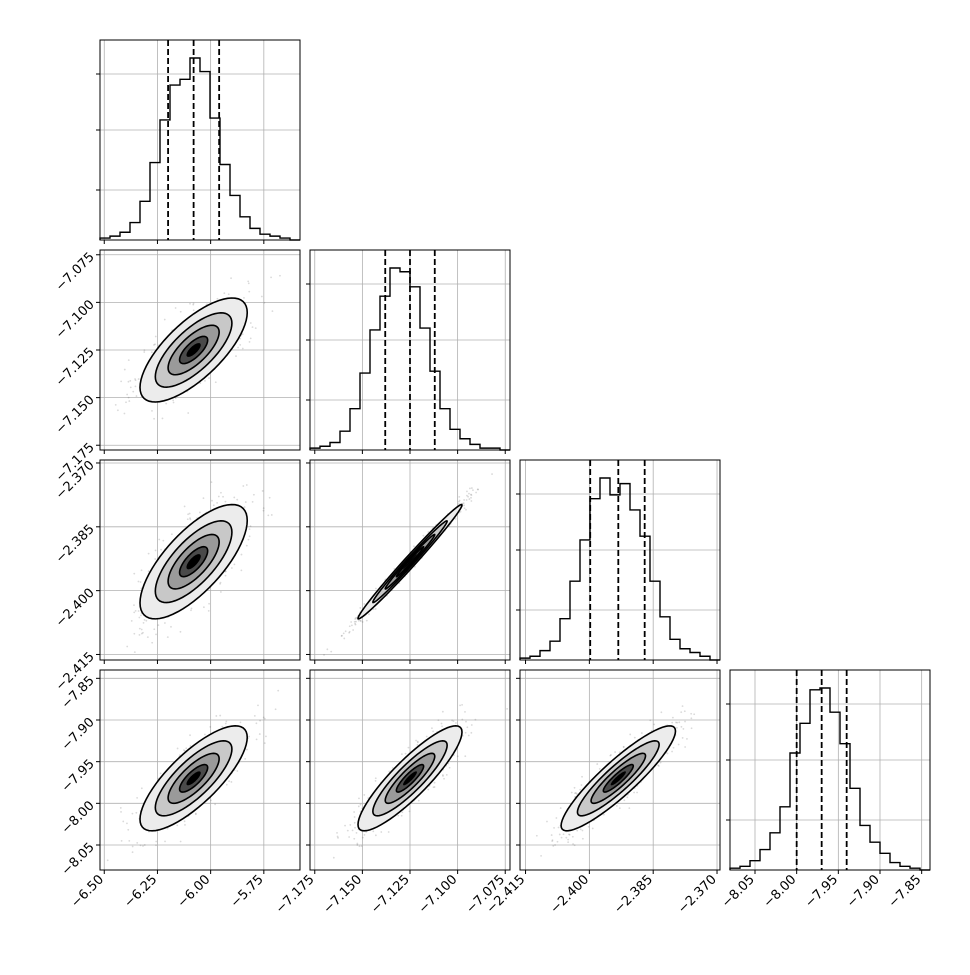 This screenshot has height=975, width=970. Describe the element at coordinates (78, 734) in the screenshot. I see `y-tick-label: −7.90` at that location.